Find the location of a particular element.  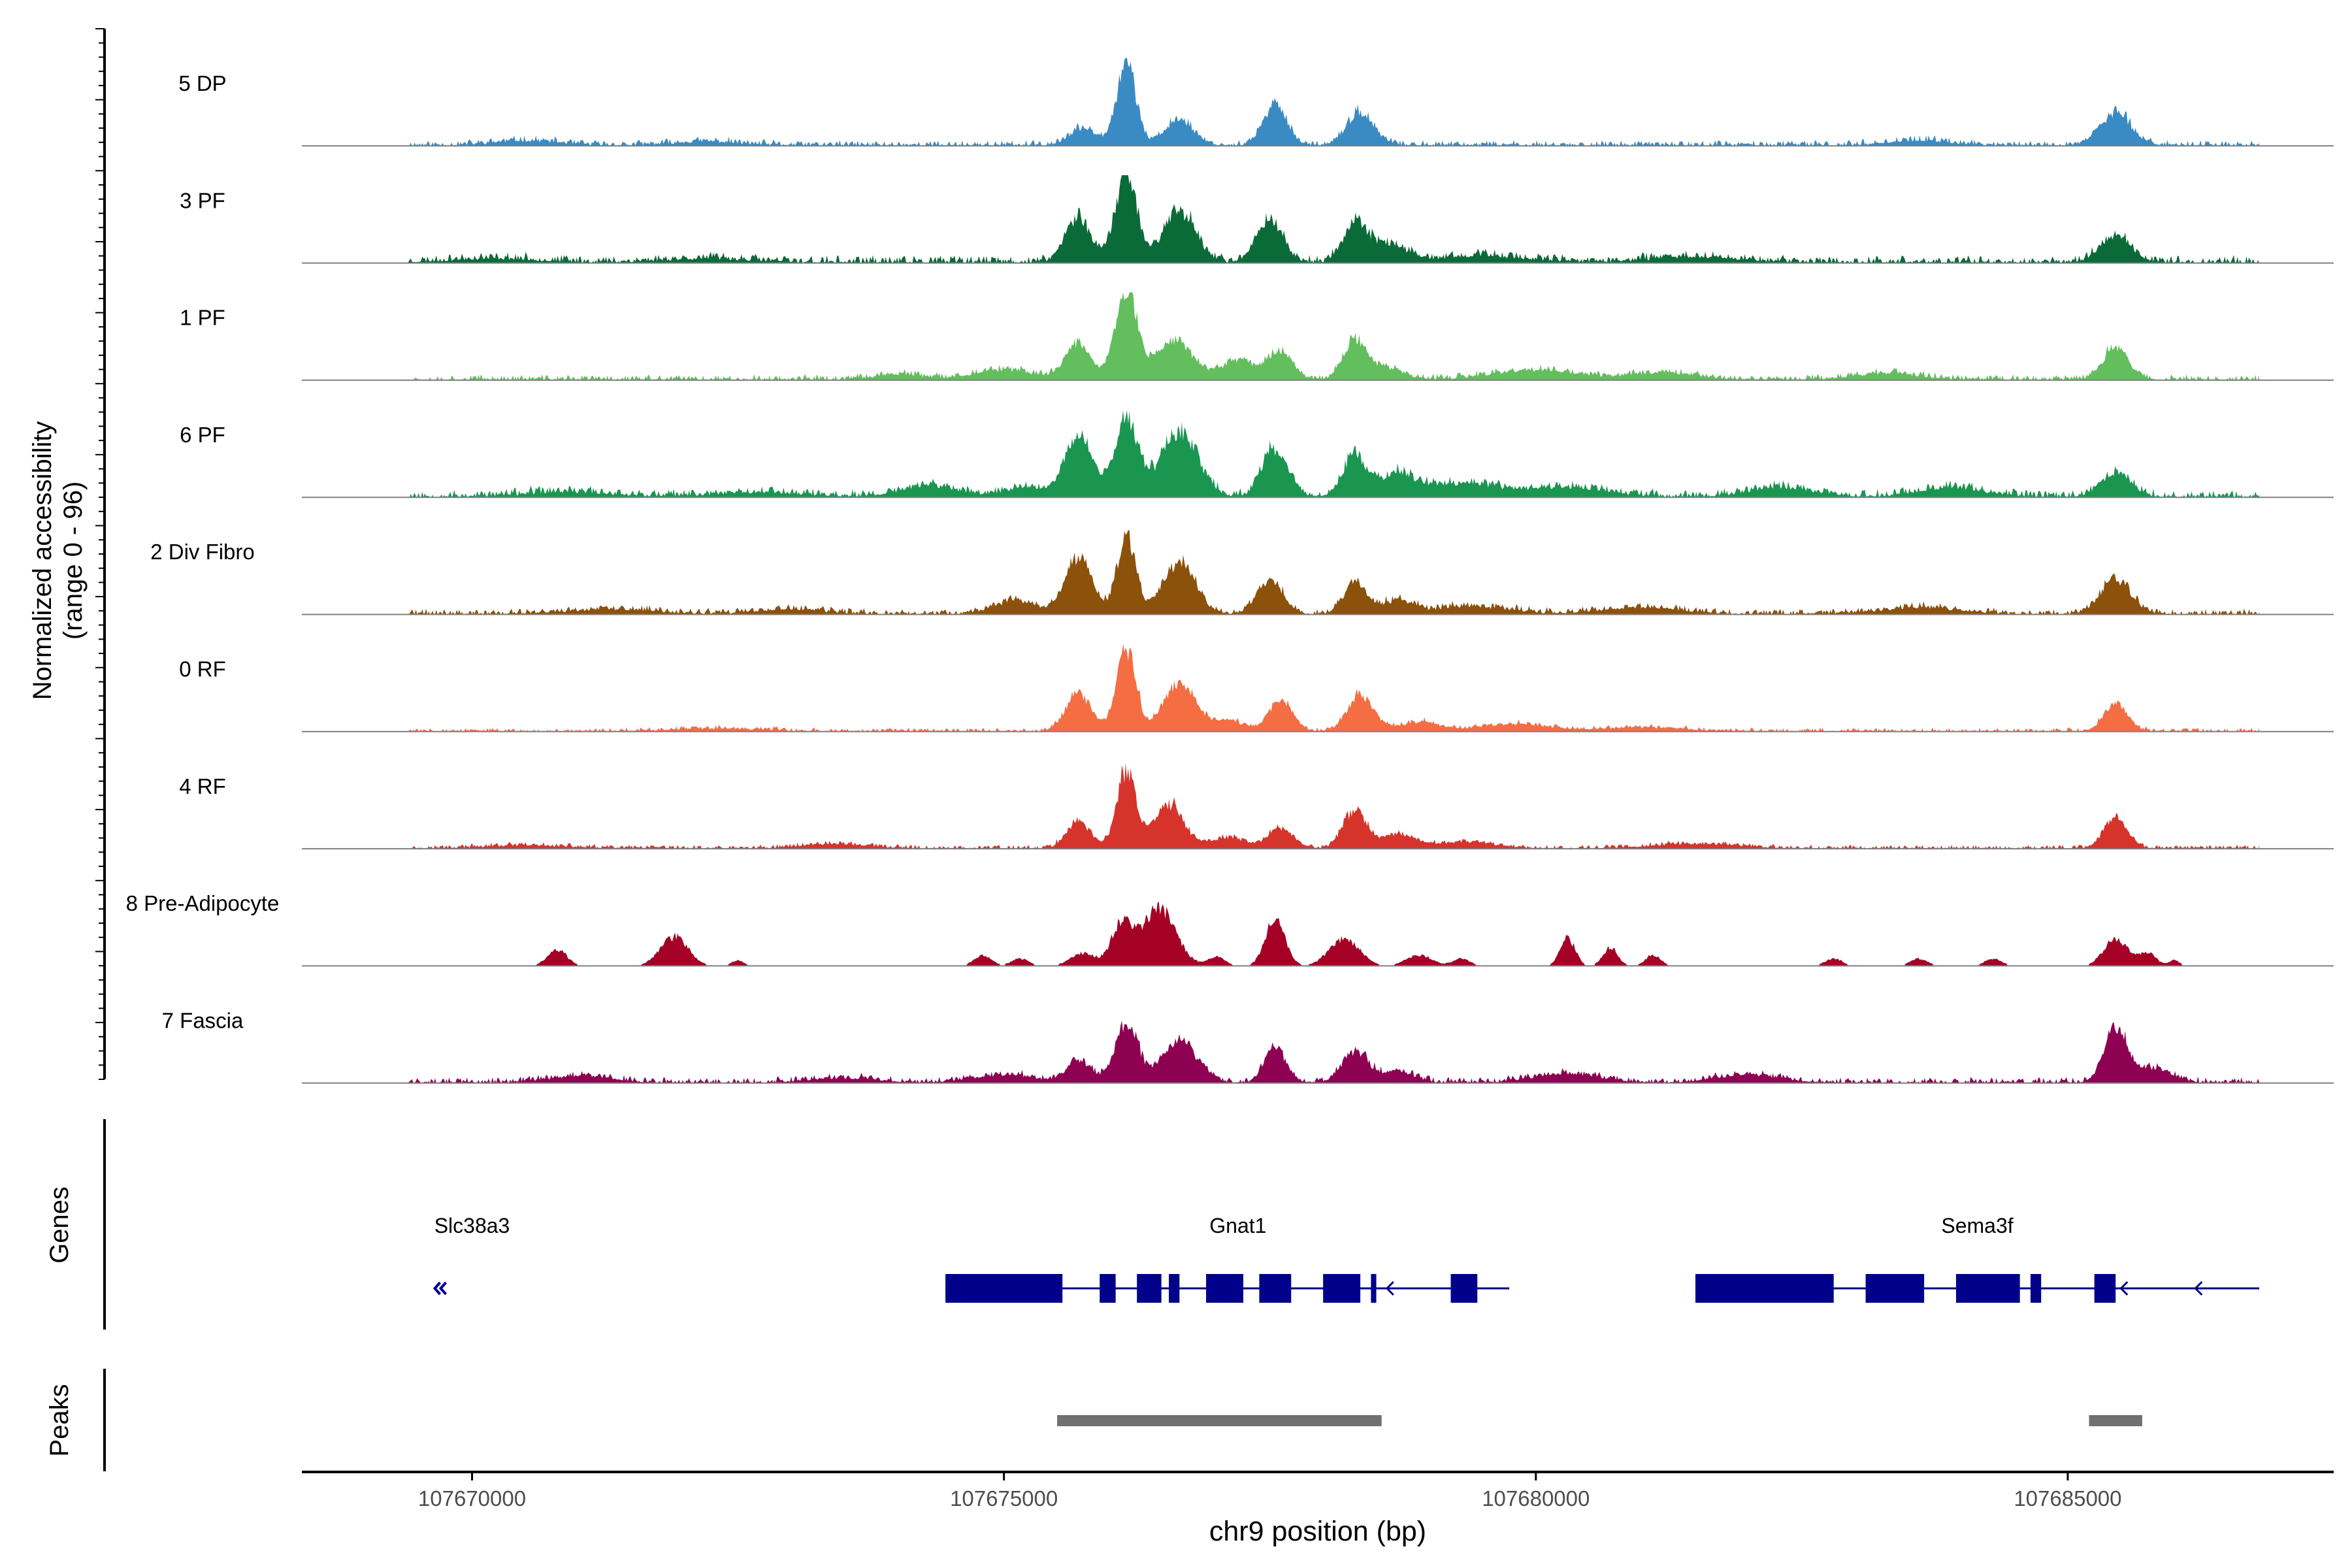

track-4-rf: 4 RF is located at coordinates (1256, 806).